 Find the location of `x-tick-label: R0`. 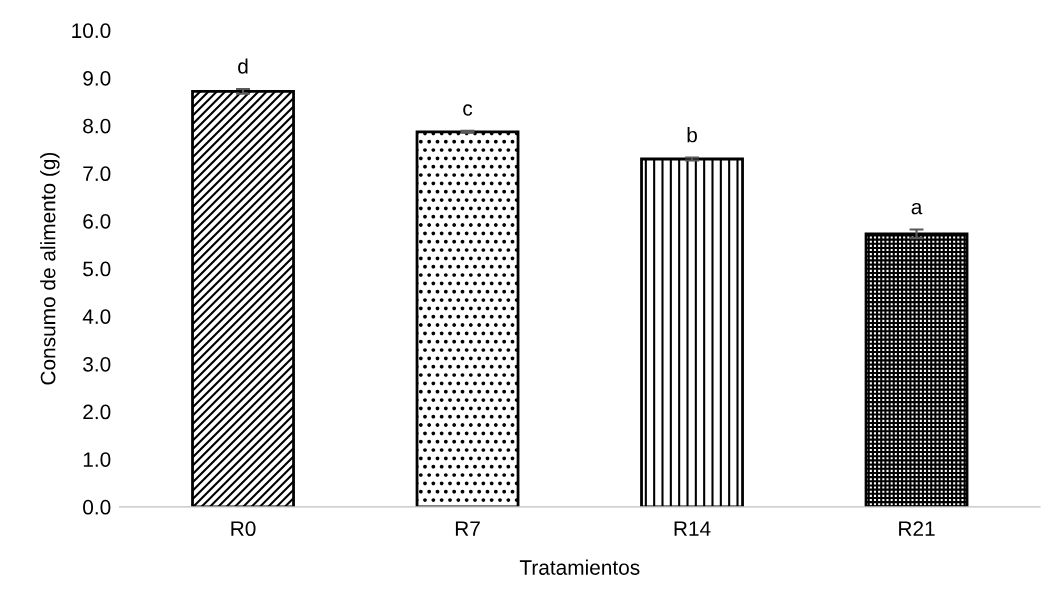

x-tick-label: R0 is located at coordinates (243, 529).